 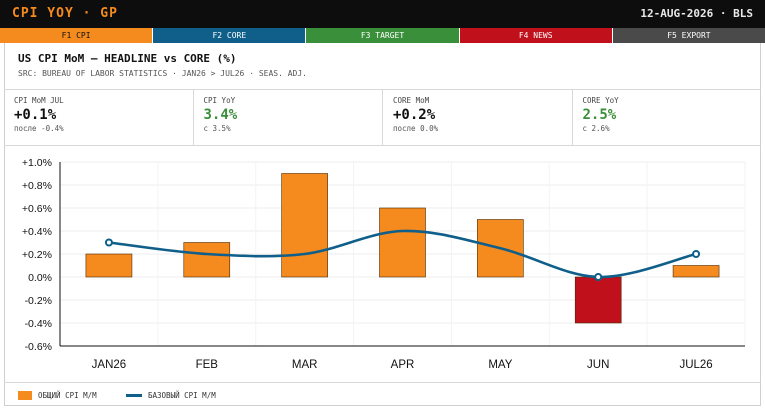 What do you see at coordinates (535, 35) in the screenshot?
I see `fkey-news: F4 NEWS` at bounding box center [535, 35].